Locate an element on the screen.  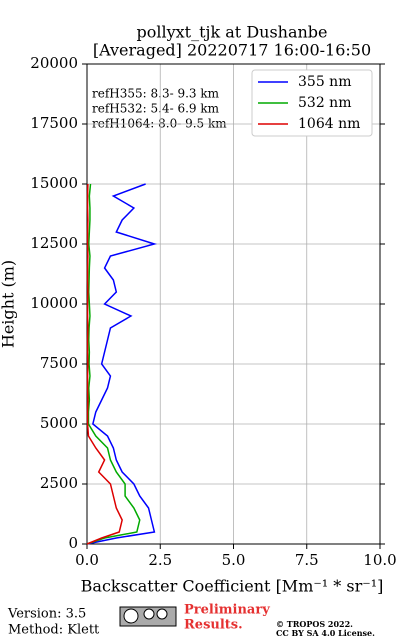
copyright: © TROPOS 2022. is located at coordinates (314, 624).